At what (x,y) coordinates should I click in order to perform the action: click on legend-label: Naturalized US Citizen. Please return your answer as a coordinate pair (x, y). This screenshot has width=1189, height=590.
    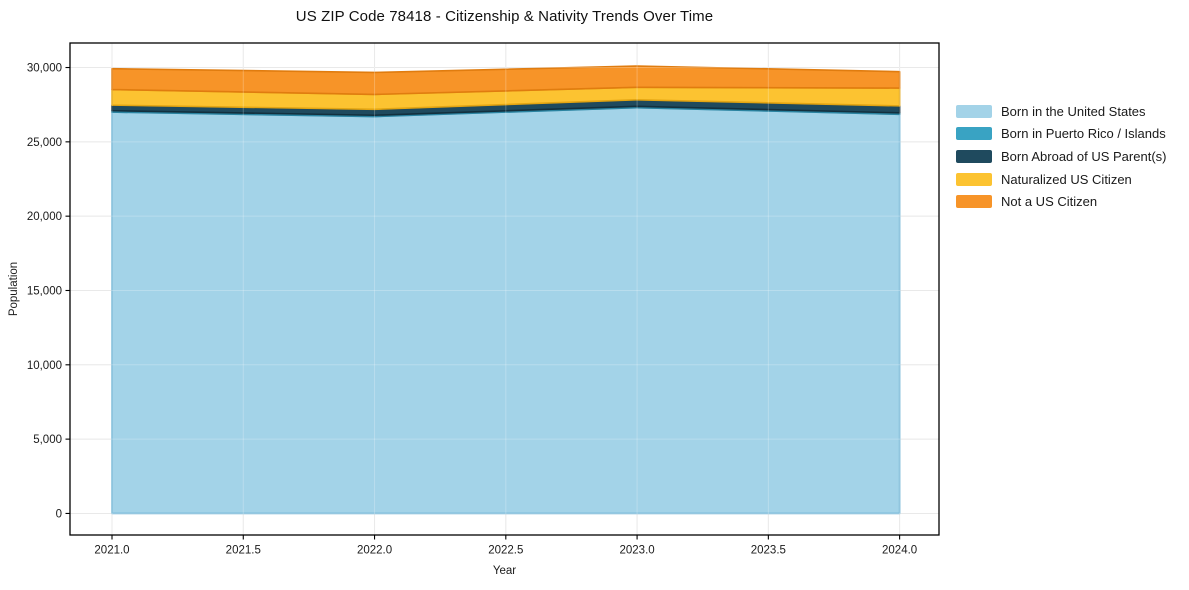
    Looking at the image, I should click on (1066, 179).